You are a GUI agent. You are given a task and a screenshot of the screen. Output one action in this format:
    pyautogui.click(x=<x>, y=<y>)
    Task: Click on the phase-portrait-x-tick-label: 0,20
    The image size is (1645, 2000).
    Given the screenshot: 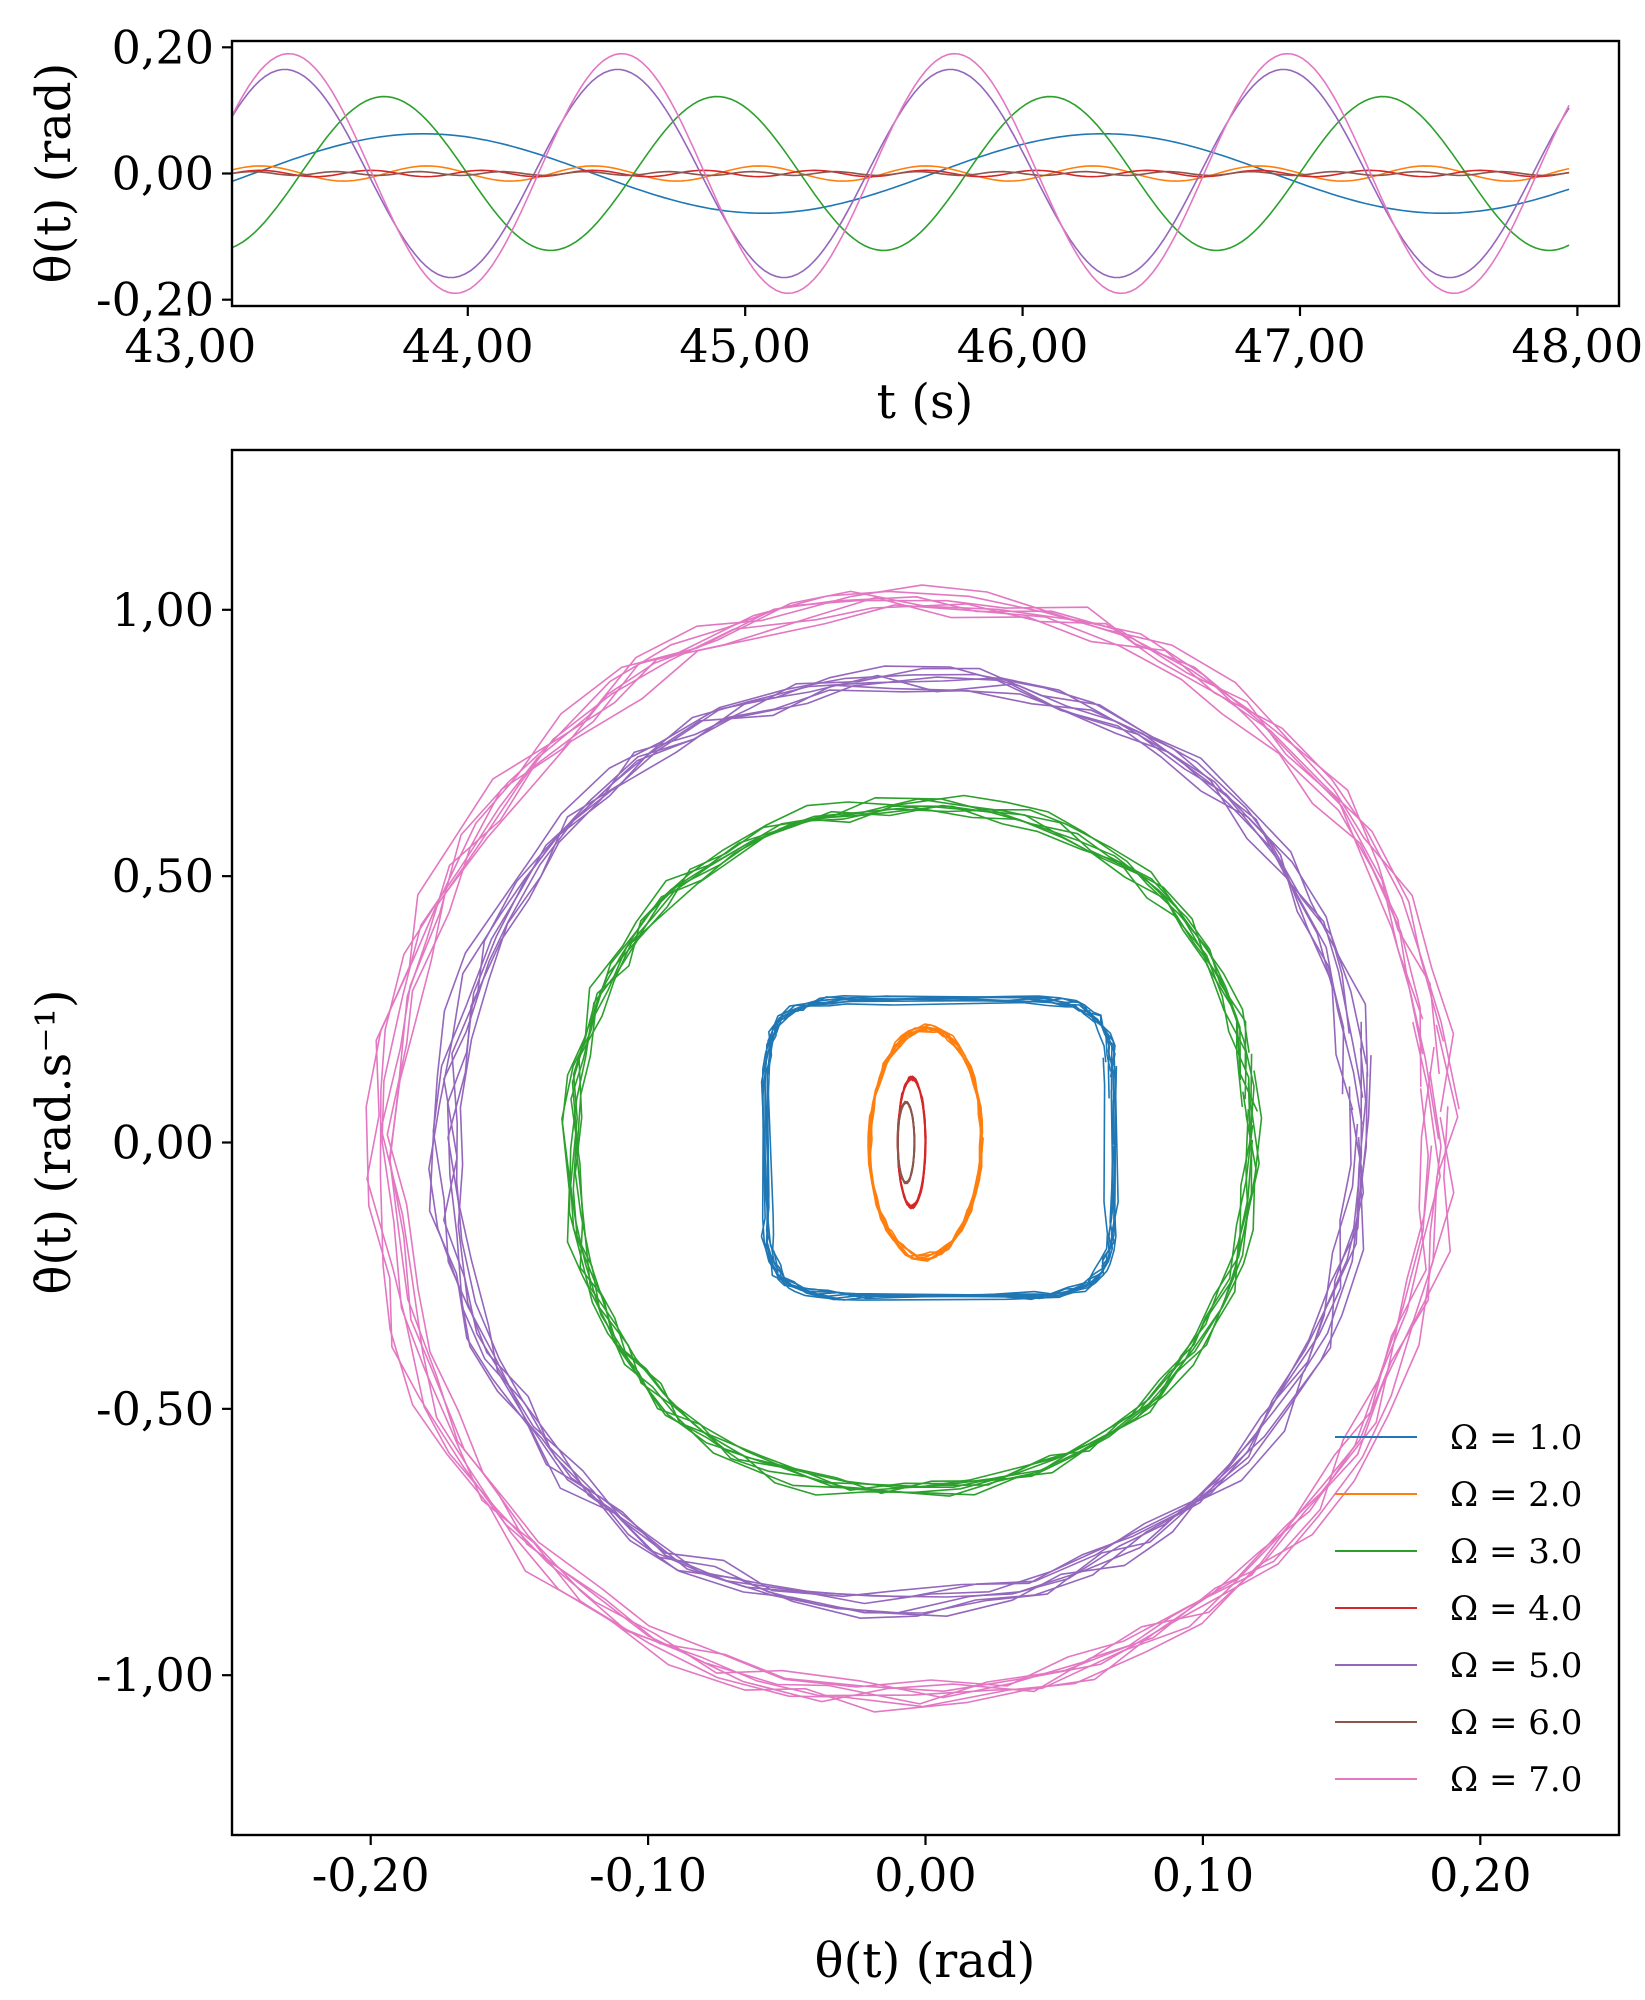 What is the action you would take?
    pyautogui.click(x=1480, y=1875)
    